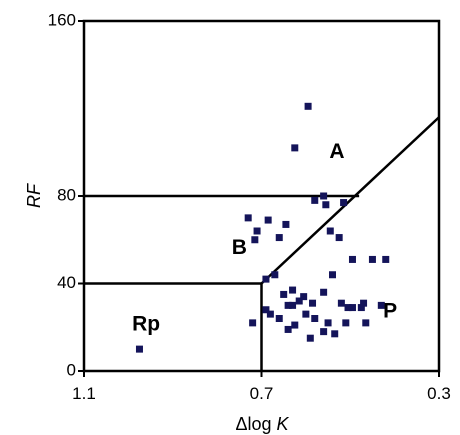 This screenshot has height=435, width=460. What do you see at coordinates (336, 151) in the screenshot?
I see `region-label-a: A` at bounding box center [336, 151].